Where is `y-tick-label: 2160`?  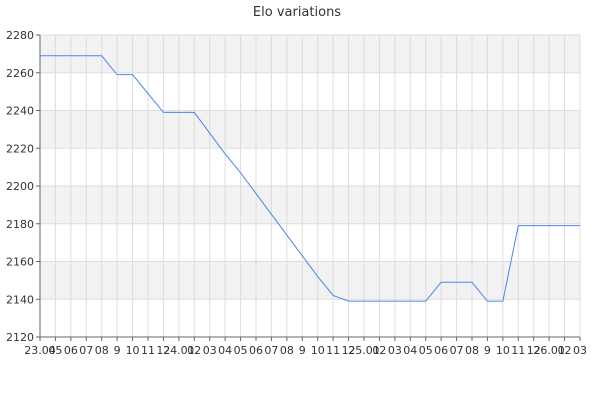 y-tick-label: 2160 is located at coordinates (20, 262).